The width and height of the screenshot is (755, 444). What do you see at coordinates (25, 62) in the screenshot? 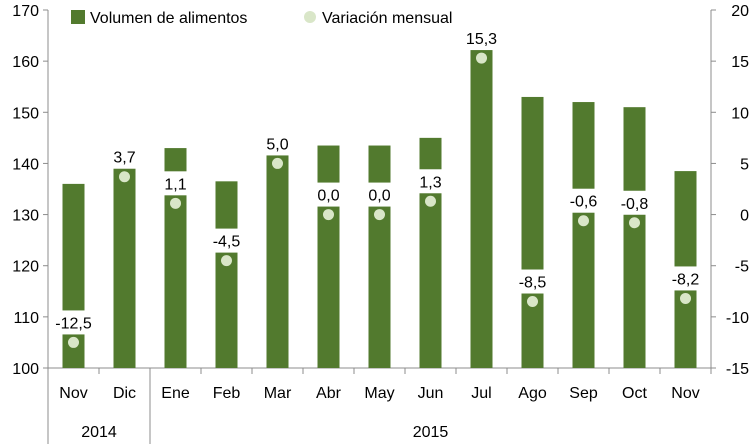
I see `left-tick-label: 160` at bounding box center [25, 62].